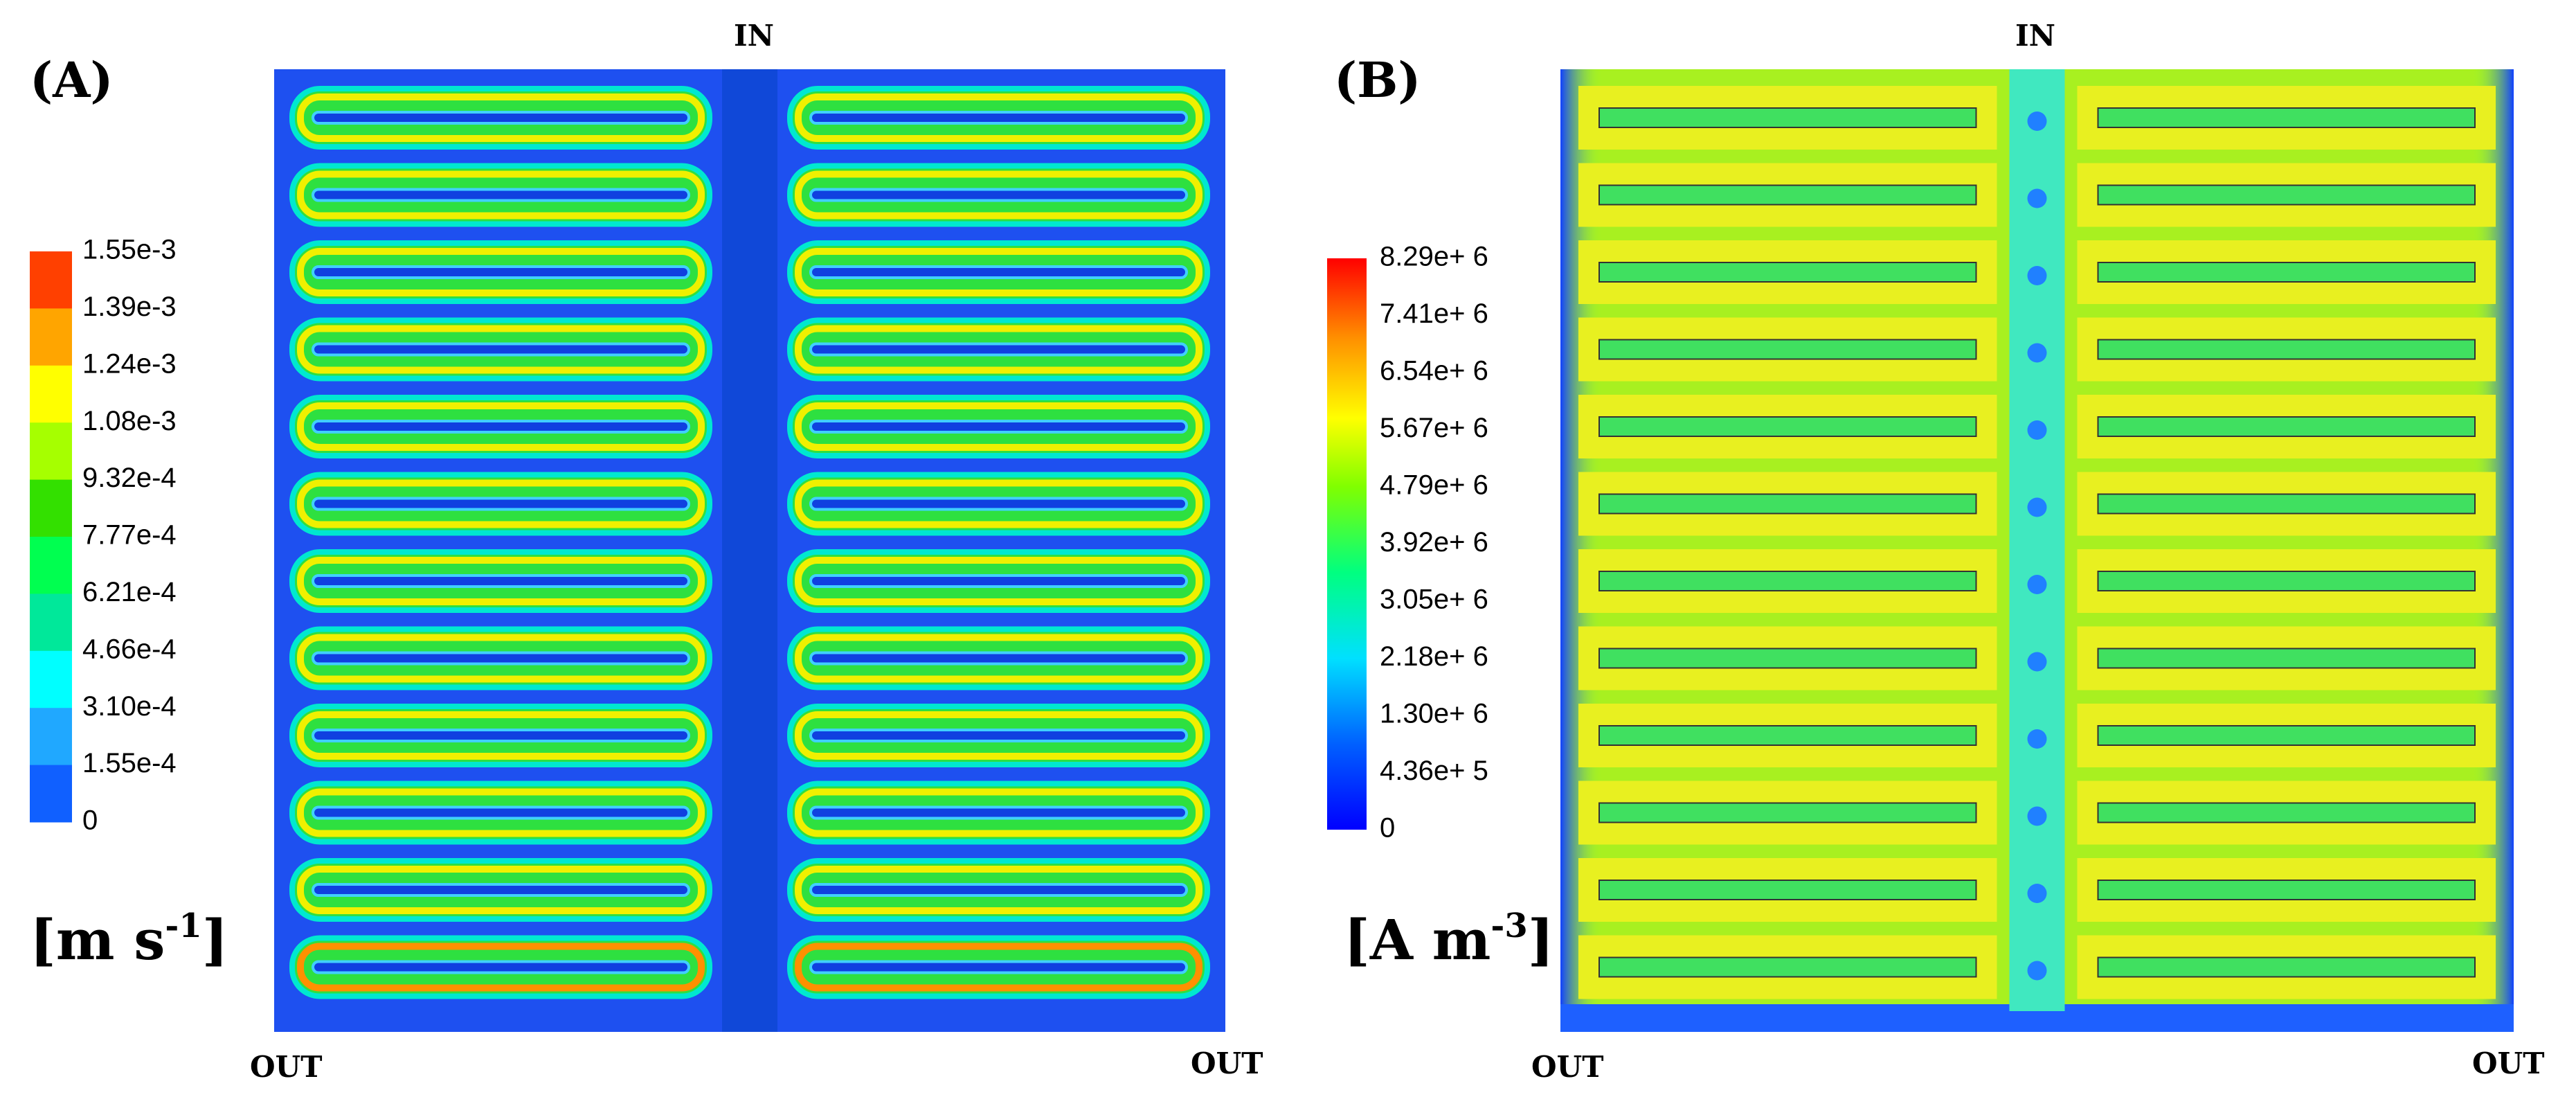  Describe the element at coordinates (183, 926) in the screenshot. I see `unit-exponent: -1` at that location.